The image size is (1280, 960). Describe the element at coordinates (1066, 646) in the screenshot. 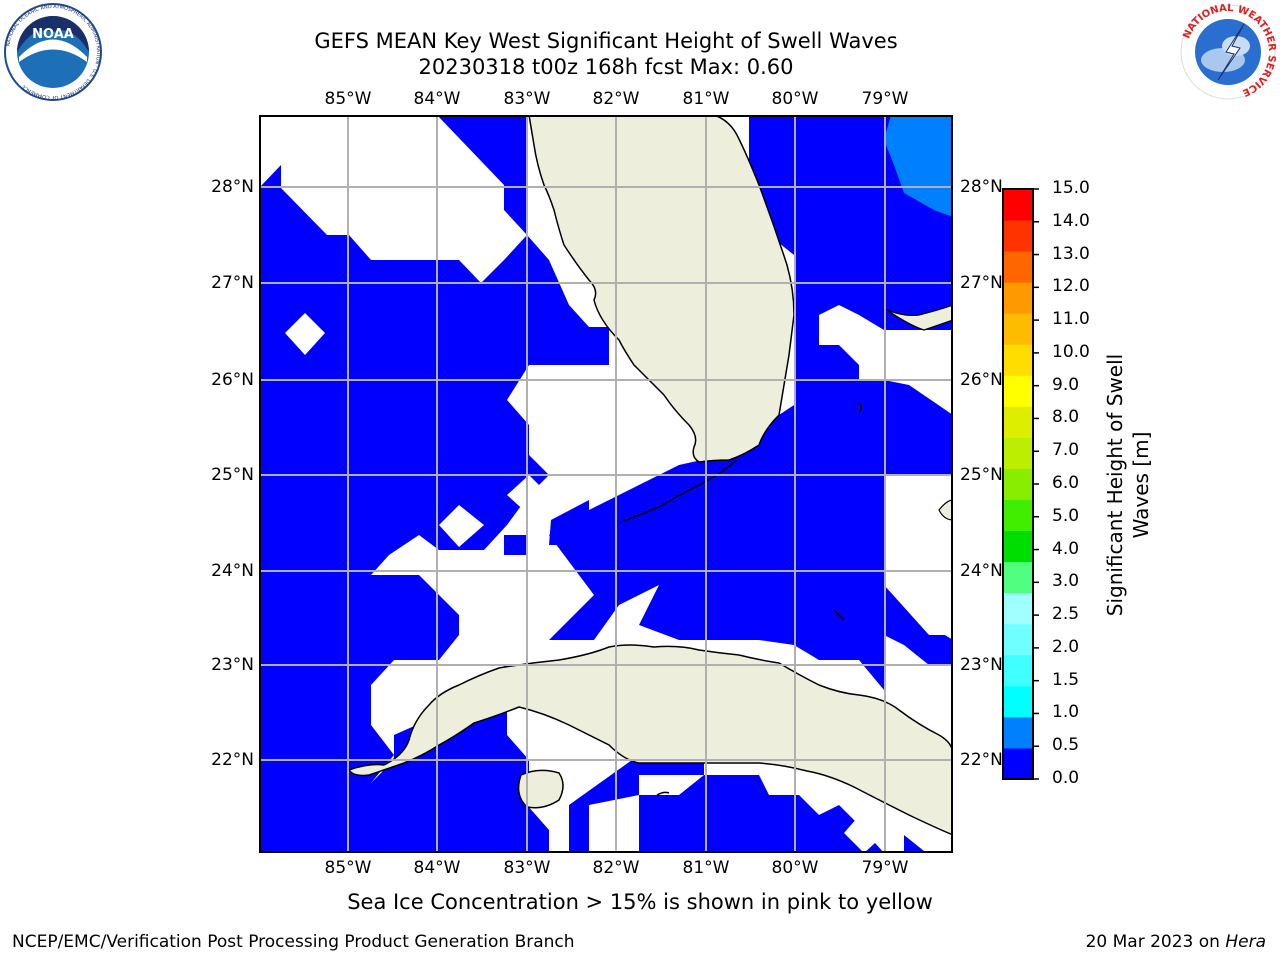

I see `colorbar-tick-label: 2.0` at that location.